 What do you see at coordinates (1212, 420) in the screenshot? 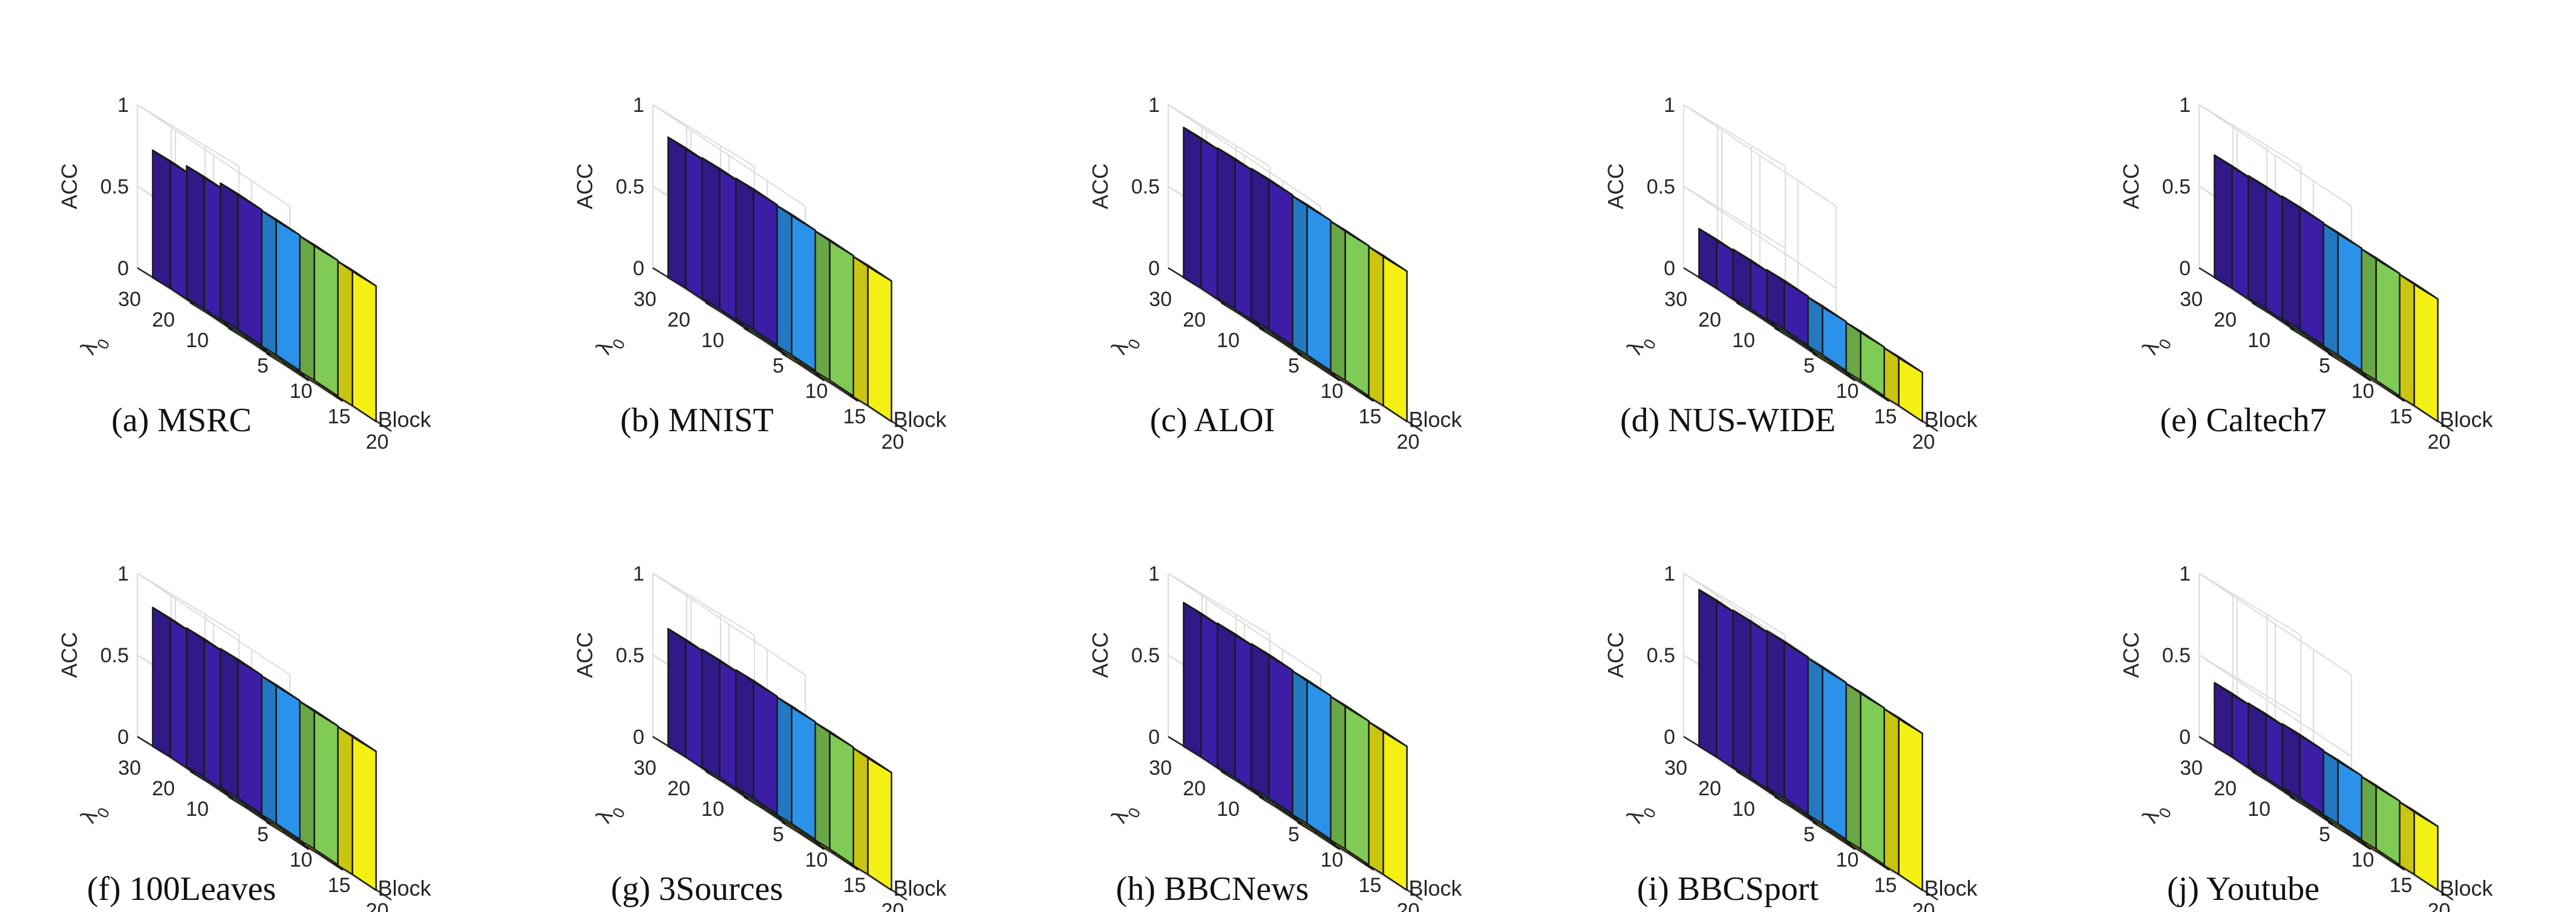
I see `panel-caption: (c) ALOI` at bounding box center [1212, 420].